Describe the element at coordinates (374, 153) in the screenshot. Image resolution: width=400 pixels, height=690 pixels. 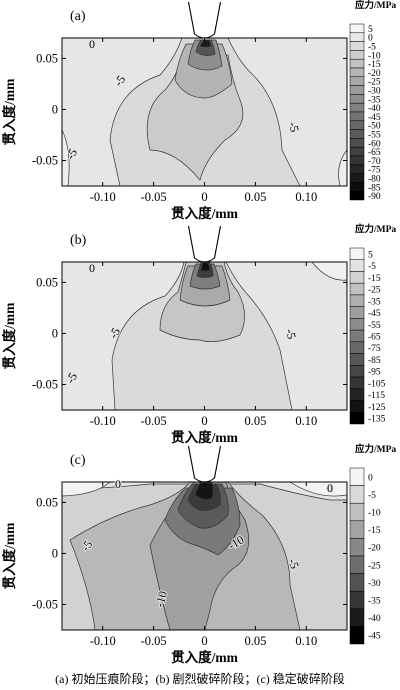
I see `colorbar-level-label: -65` at that location.